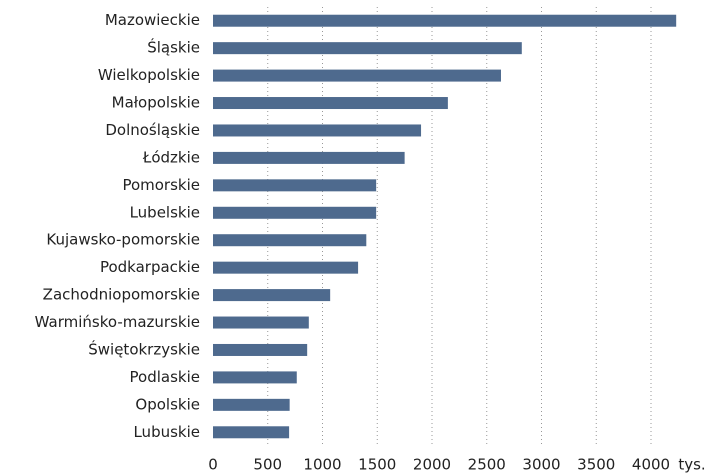 The image size is (714, 474). Describe the element at coordinates (173, 47) in the screenshot. I see `y-tick-label: Śląskie` at that location.